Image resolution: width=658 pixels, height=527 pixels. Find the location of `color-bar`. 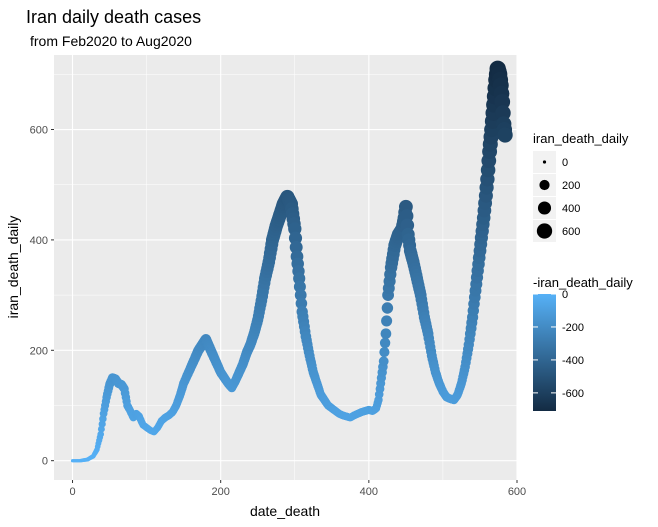

color-bar is located at coordinates (544, 352).